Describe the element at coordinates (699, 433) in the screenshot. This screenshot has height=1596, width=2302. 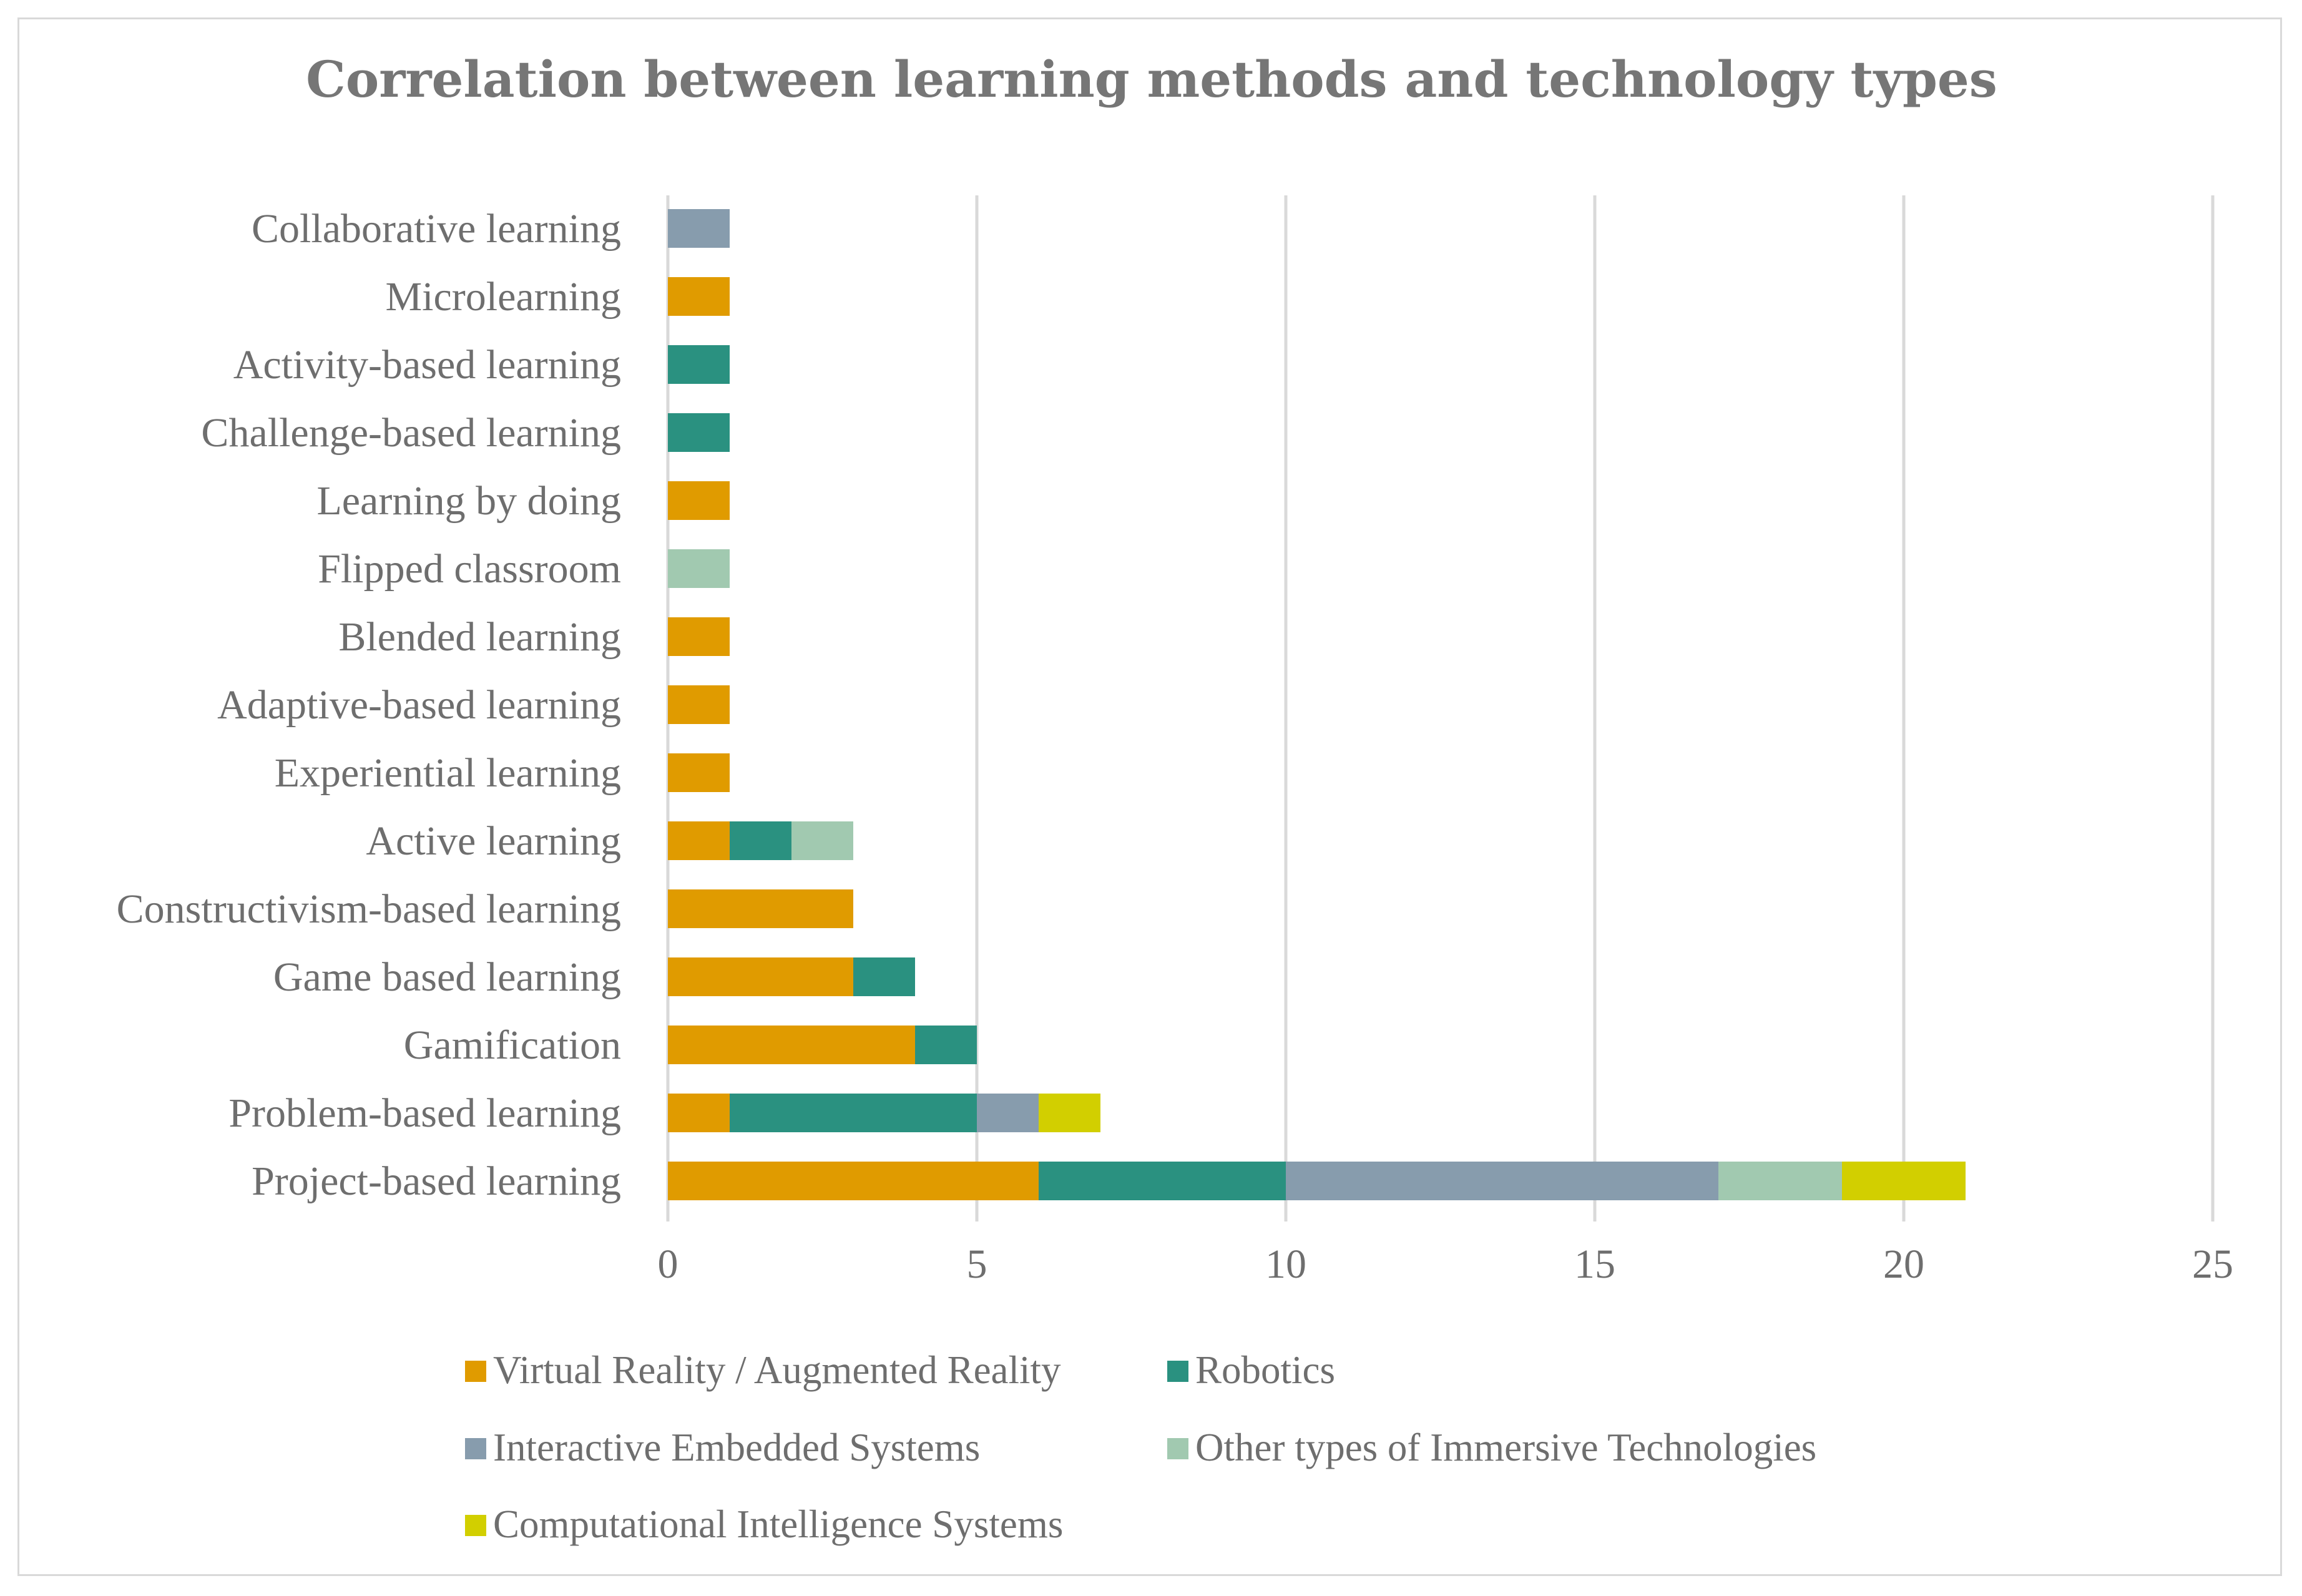
I see `bar-challenge-based-learning-robotics` at that location.